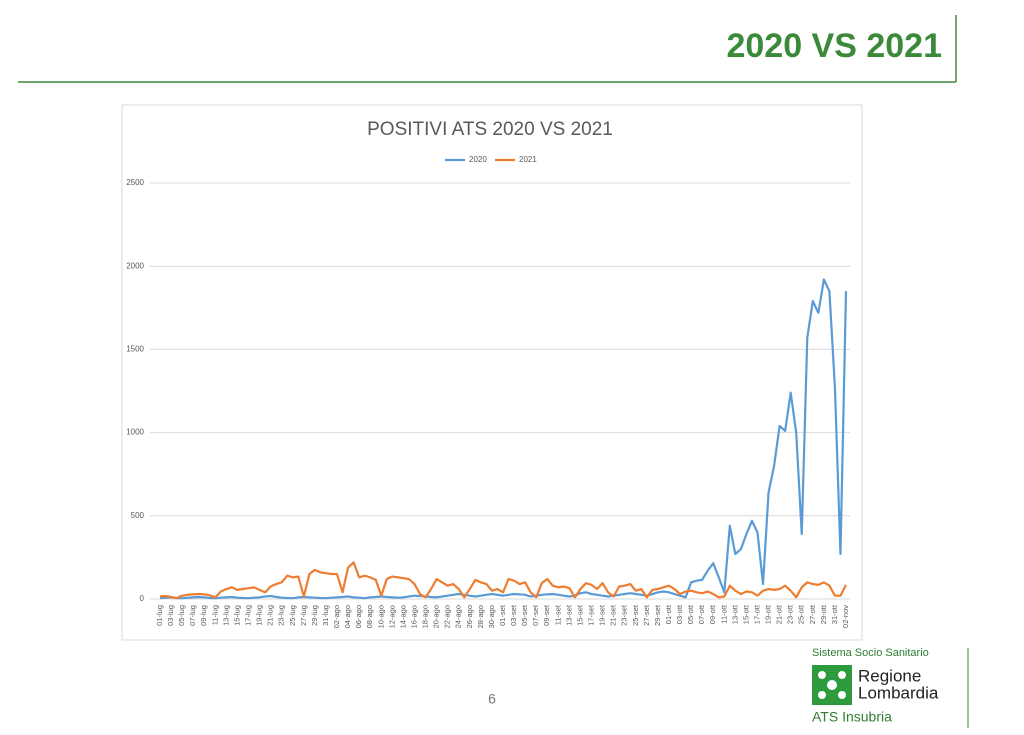 The width and height of the screenshot is (1024, 735). Describe the element at coordinates (602, 615) in the screenshot. I see `x-tick-label: 19-set` at that location.